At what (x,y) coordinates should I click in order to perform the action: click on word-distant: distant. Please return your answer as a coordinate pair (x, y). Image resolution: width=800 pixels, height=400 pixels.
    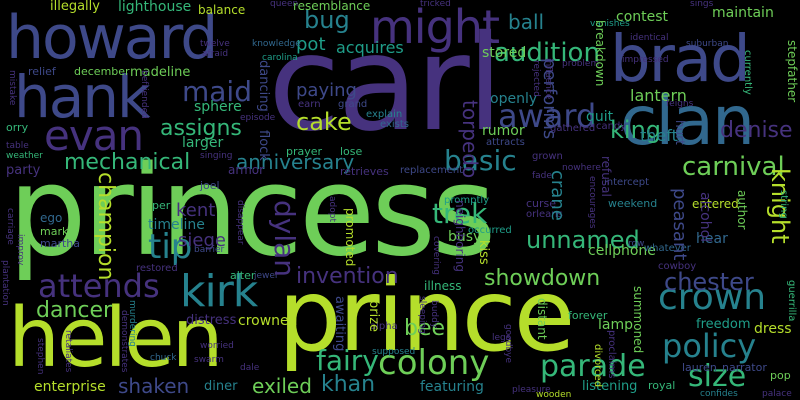
    Looking at the image, I should click on (542, 319).